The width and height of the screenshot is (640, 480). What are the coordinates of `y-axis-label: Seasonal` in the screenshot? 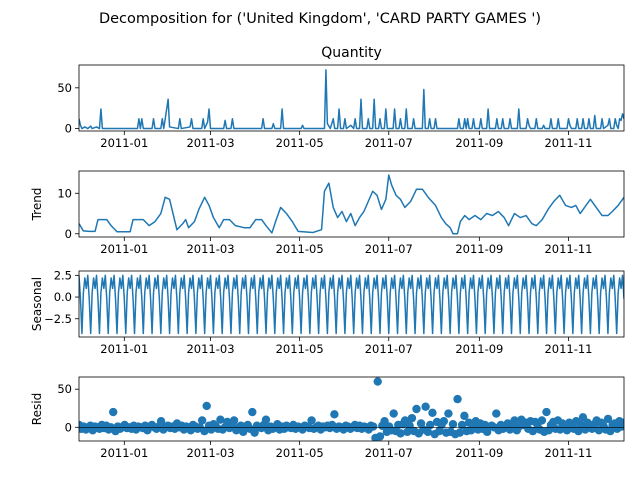 It's located at (37, 304).